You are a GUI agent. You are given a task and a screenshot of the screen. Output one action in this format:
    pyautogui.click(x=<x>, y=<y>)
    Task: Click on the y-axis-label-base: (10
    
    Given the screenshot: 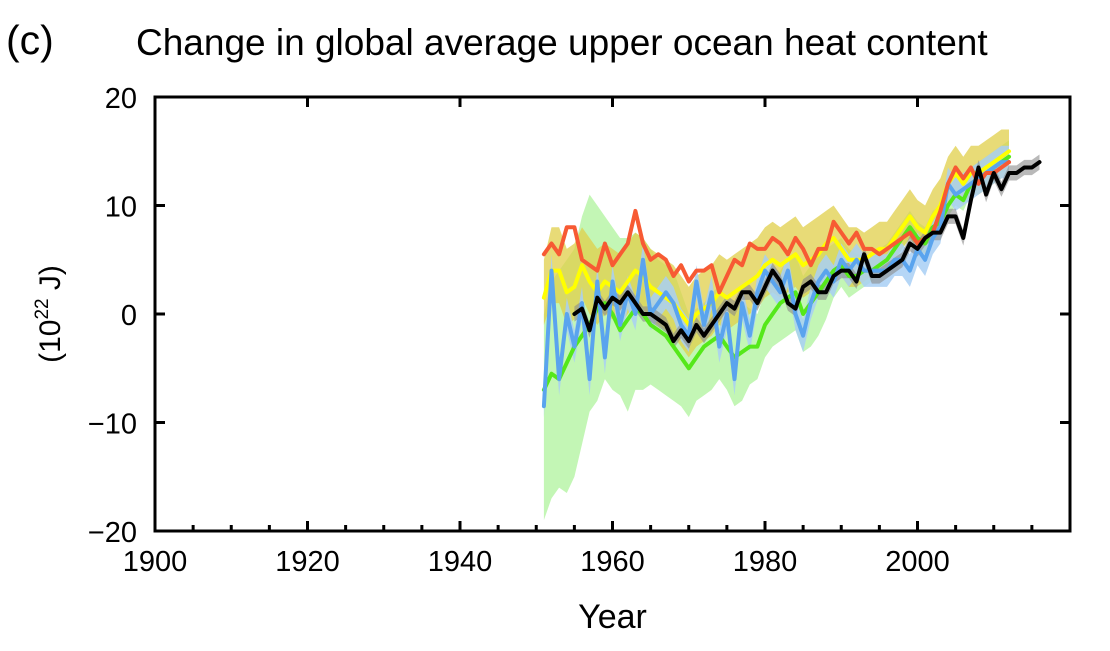 What is the action you would take?
    pyautogui.click(x=50, y=341)
    